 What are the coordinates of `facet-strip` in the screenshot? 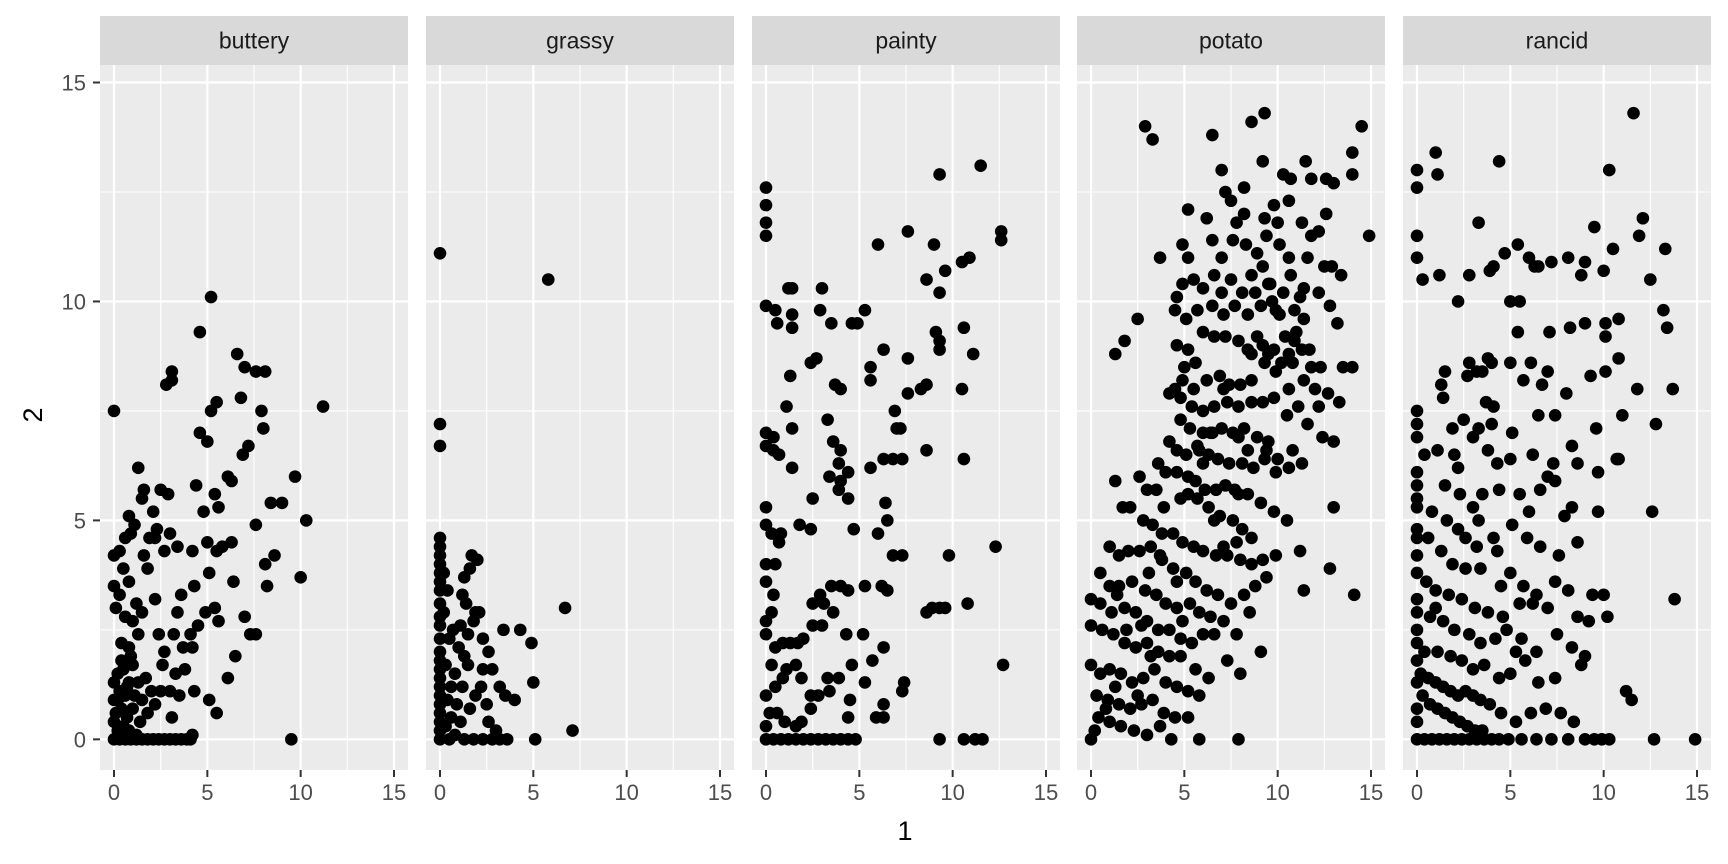 It's located at (254, 40).